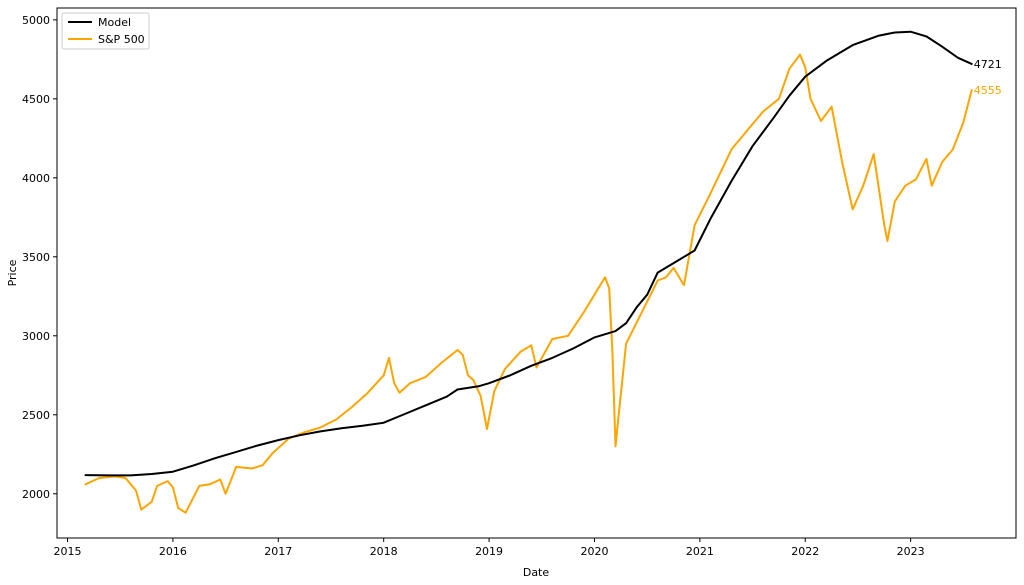  I want to click on y-axis-label: Price, so click(12, 272).